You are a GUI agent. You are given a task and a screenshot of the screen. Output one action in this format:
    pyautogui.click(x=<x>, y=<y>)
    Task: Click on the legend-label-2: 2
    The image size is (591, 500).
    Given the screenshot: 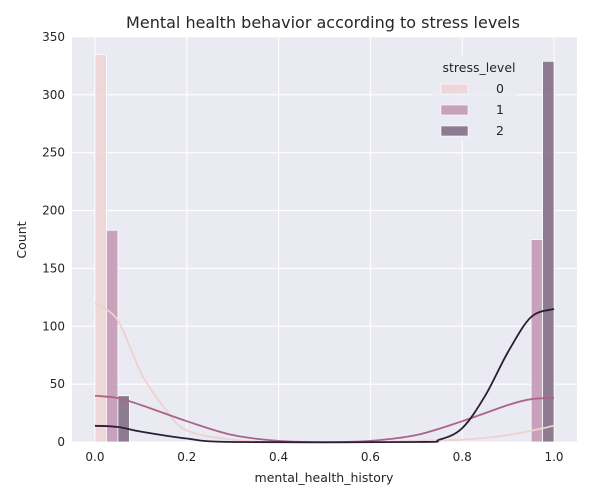 What is the action you would take?
    pyautogui.click(x=500, y=130)
    